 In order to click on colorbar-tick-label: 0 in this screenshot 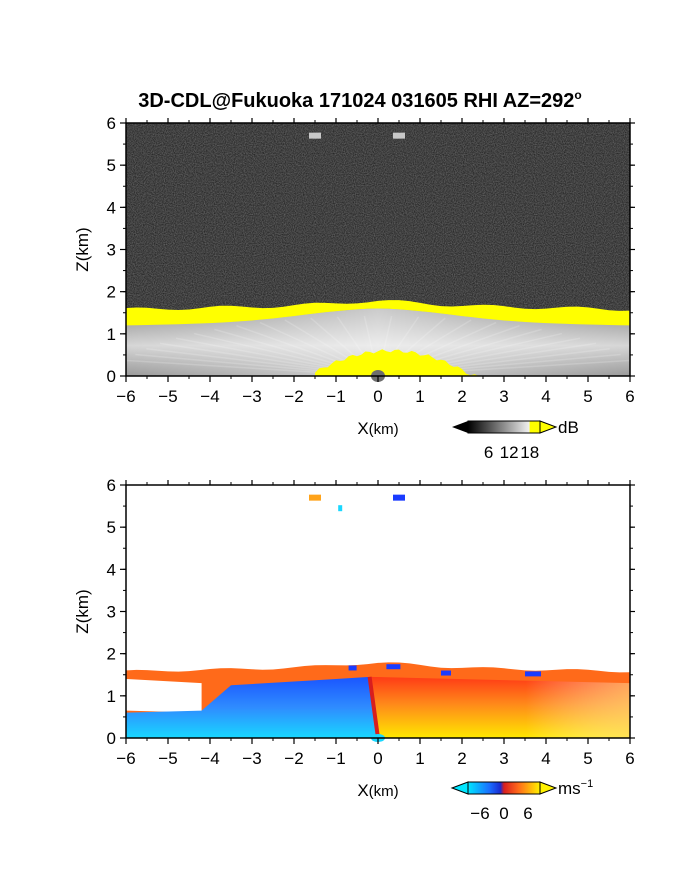, I will do `click(503, 813)`.